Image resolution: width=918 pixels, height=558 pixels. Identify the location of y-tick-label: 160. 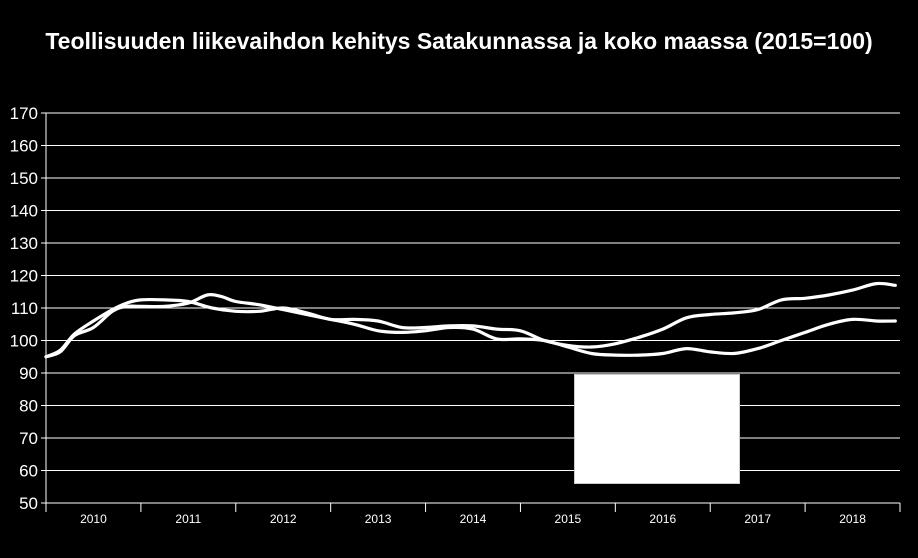
(24, 146).